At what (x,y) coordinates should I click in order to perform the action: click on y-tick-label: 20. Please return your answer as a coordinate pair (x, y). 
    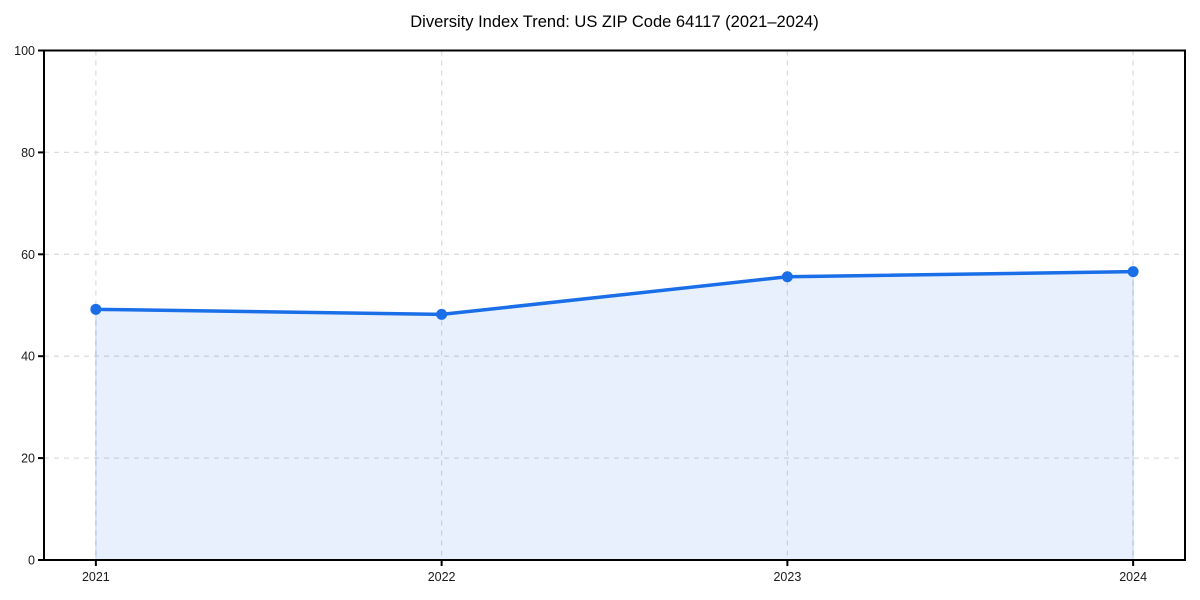
    Looking at the image, I should click on (28, 459).